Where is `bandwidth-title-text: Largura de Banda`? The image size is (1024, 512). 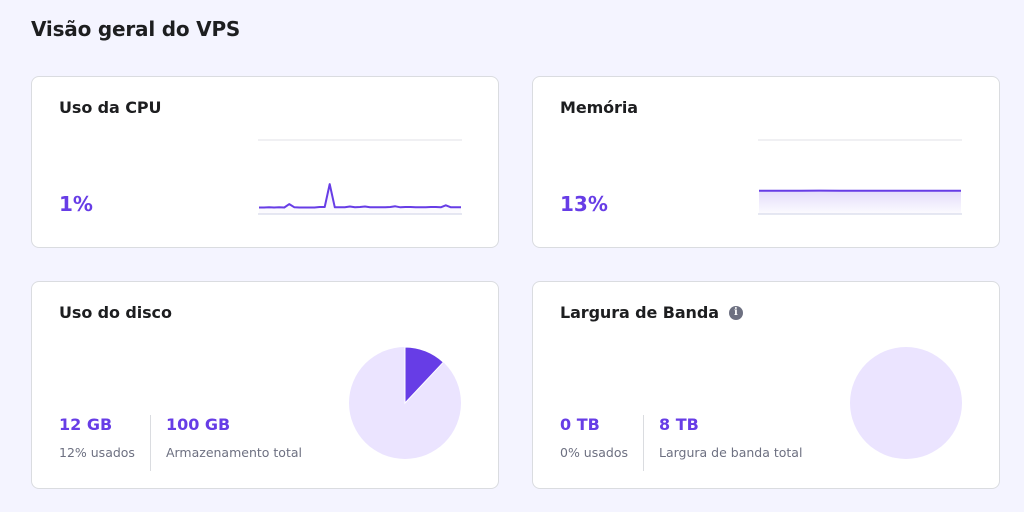 bandwidth-title-text: Largura de Banda is located at coordinates (639, 312).